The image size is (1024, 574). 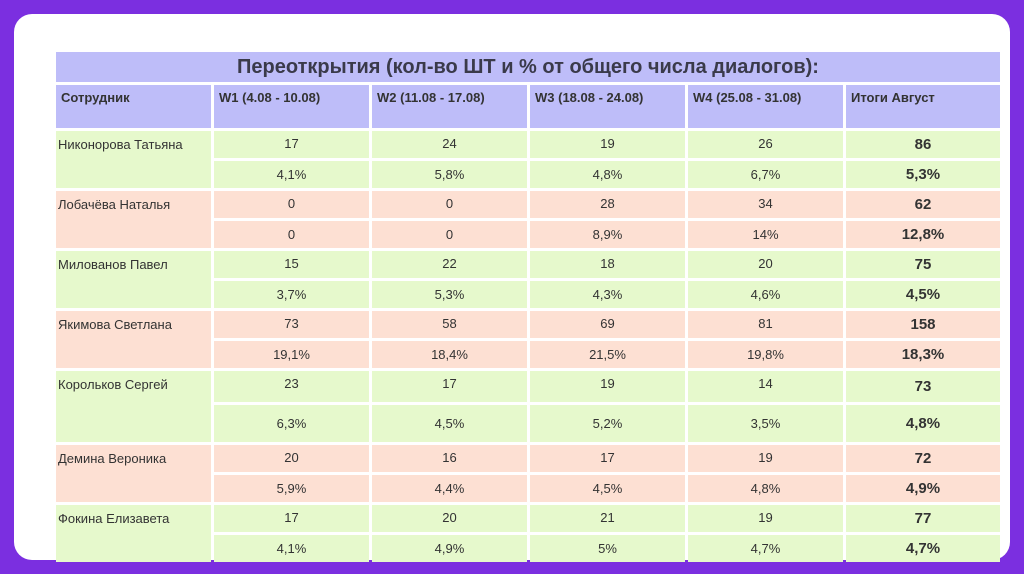 I want to click on count-cell: 15, so click(x=291, y=264).